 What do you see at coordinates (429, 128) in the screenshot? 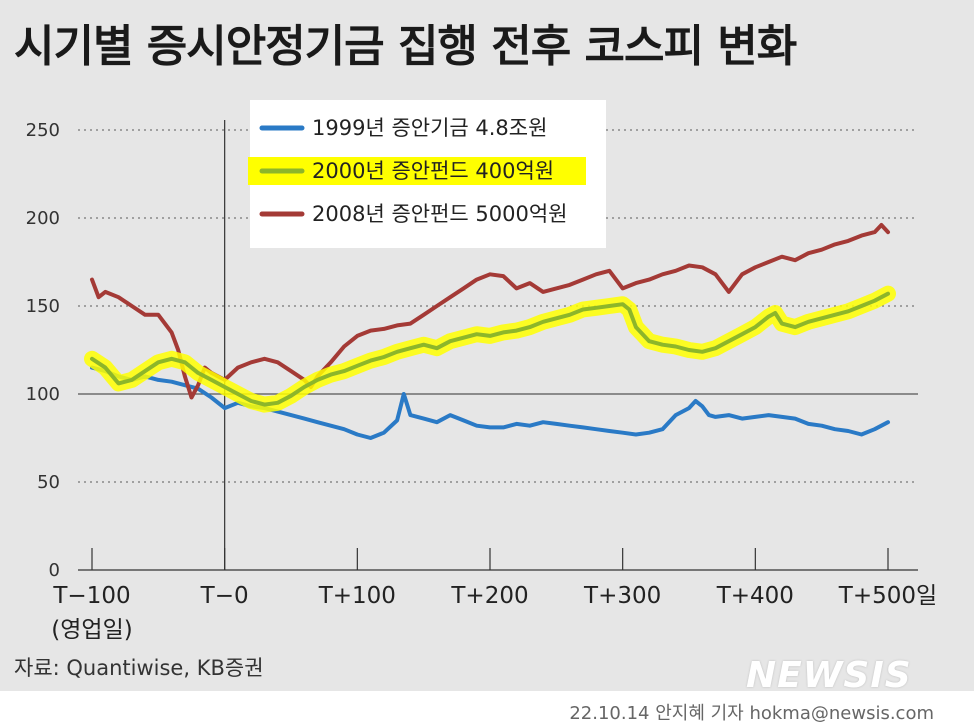
I see `legend-label: 1999년 증안기금 4.8조원` at bounding box center [429, 128].